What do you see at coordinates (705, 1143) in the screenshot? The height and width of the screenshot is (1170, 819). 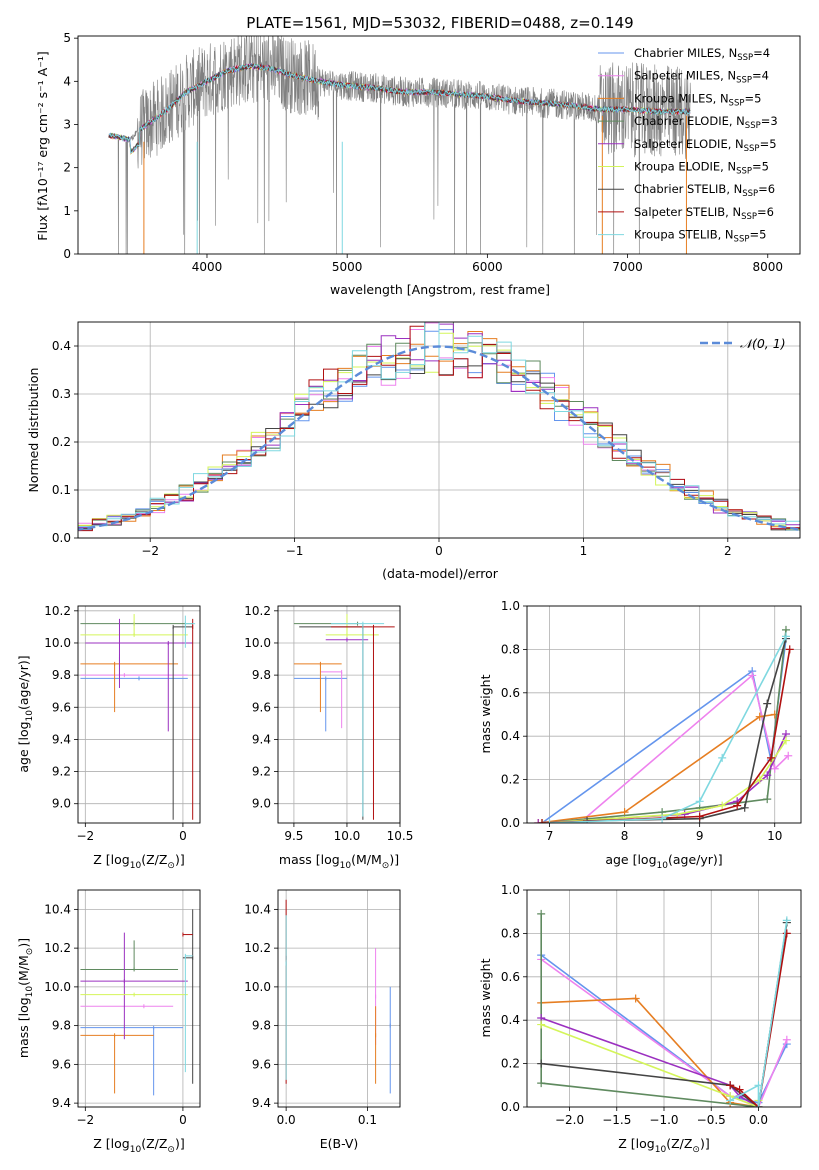 I see `massweight-vs-Z-xlabel-tail: )]` at bounding box center [705, 1143].